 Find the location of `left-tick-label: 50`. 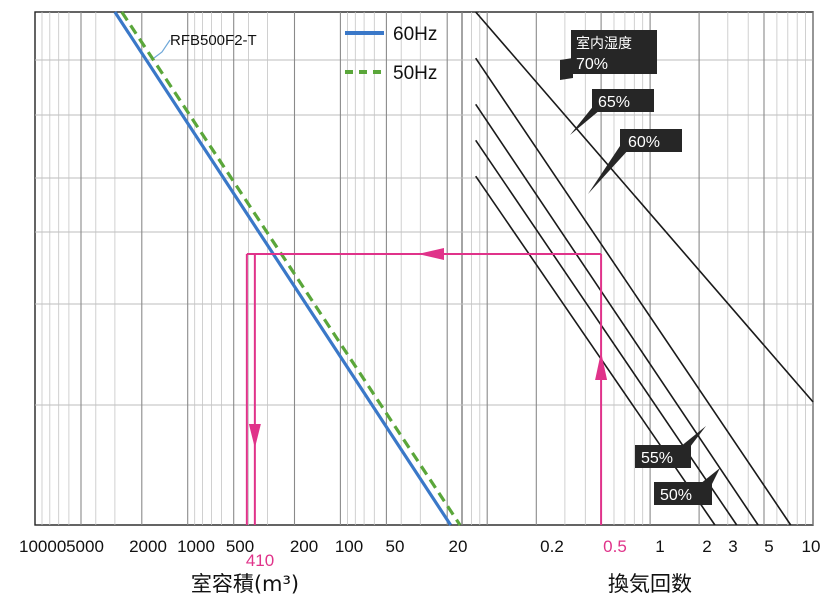

left-tick-label: 50 is located at coordinates (395, 546).